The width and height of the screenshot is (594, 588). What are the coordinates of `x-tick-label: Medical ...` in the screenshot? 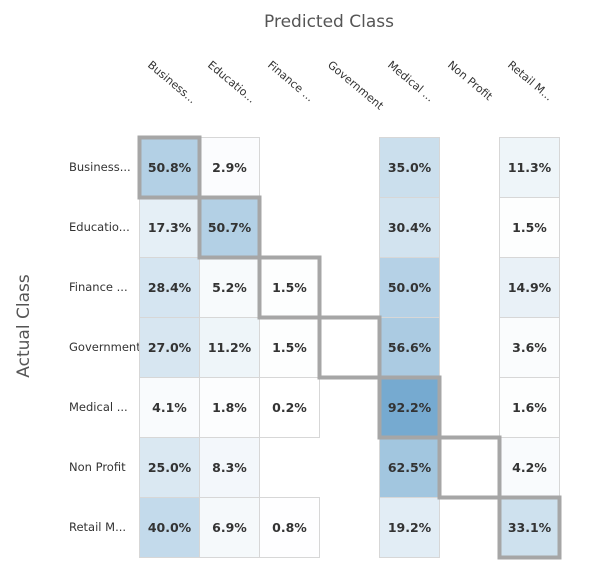 It's located at (410, 81).